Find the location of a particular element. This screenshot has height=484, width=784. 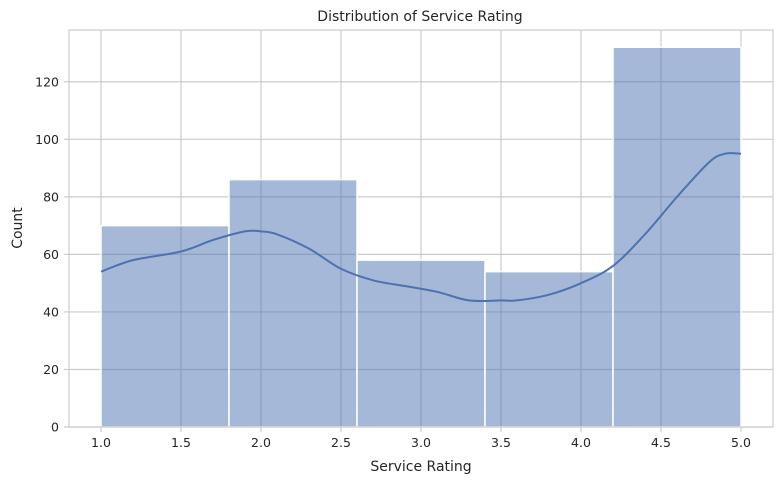

x-tick-label-1: 1.5 is located at coordinates (181, 442).